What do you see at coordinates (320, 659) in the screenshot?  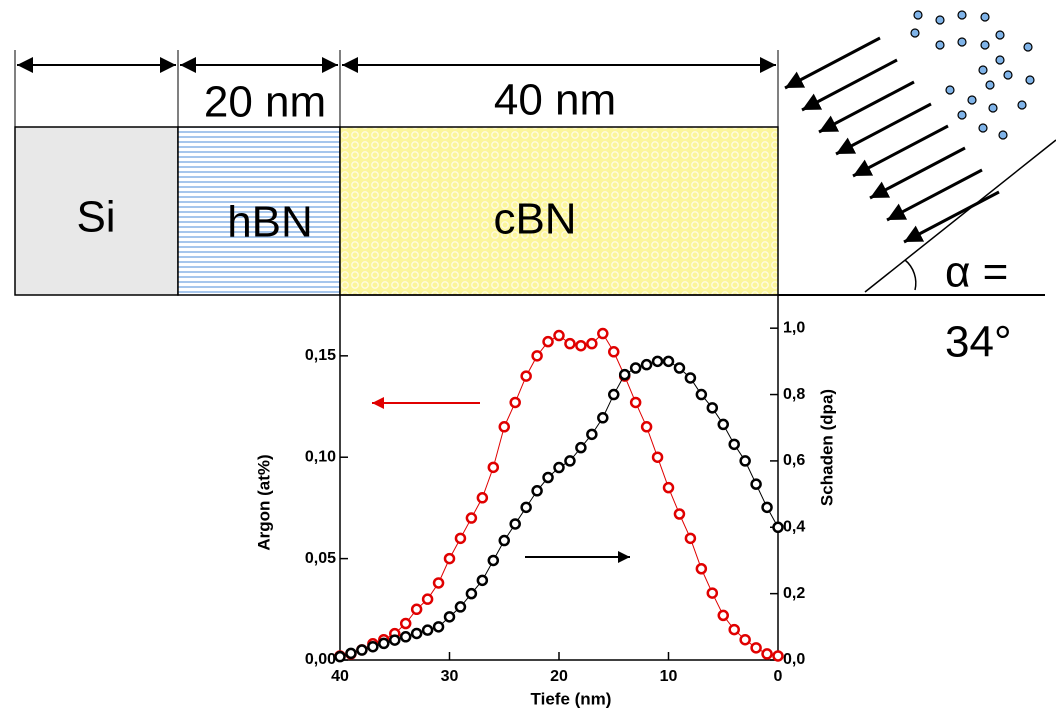 I see `y-tick-label: 0,00` at bounding box center [320, 659].